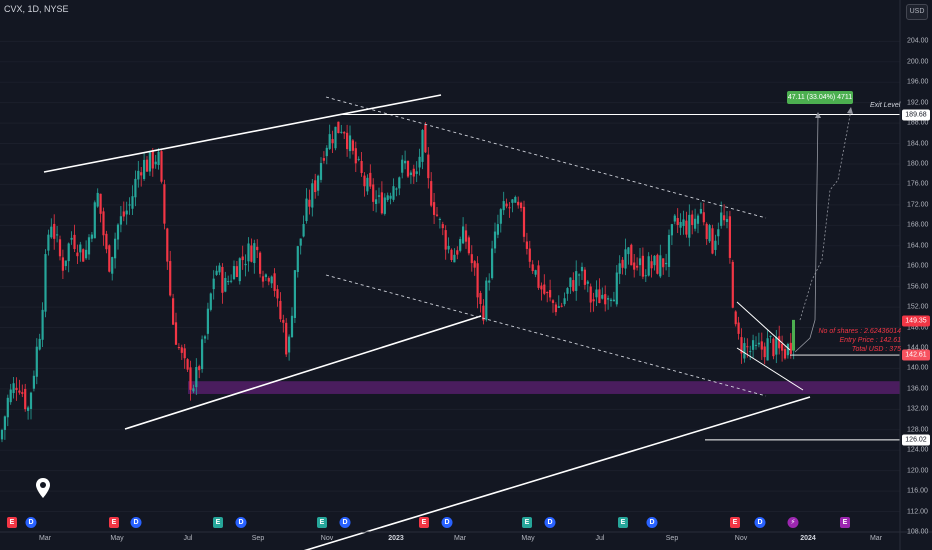 The height and width of the screenshot is (550, 932). I want to click on x-tick-label: May, so click(117, 538).